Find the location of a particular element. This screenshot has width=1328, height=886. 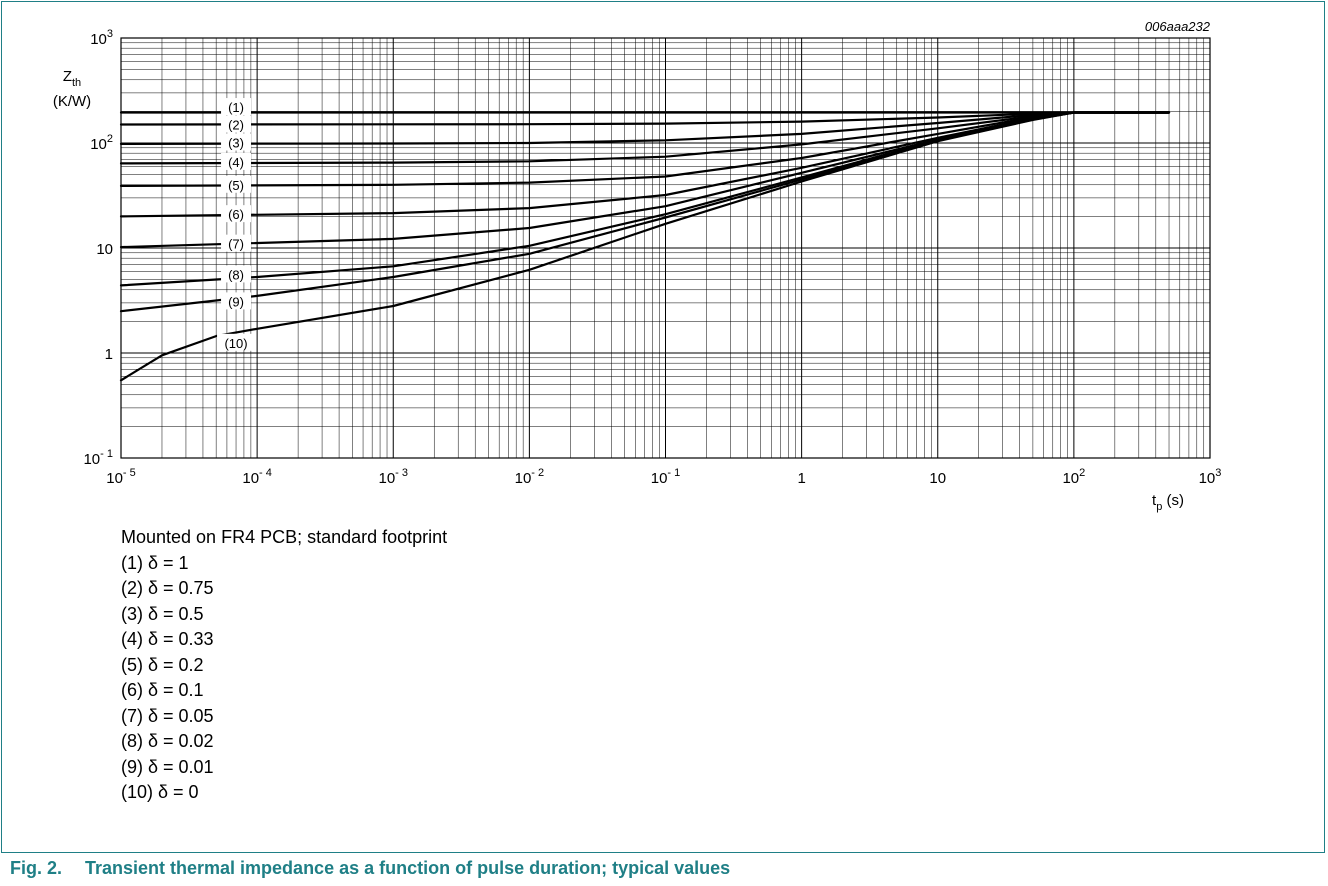

x-tick-label: 10 is located at coordinates (937, 478).